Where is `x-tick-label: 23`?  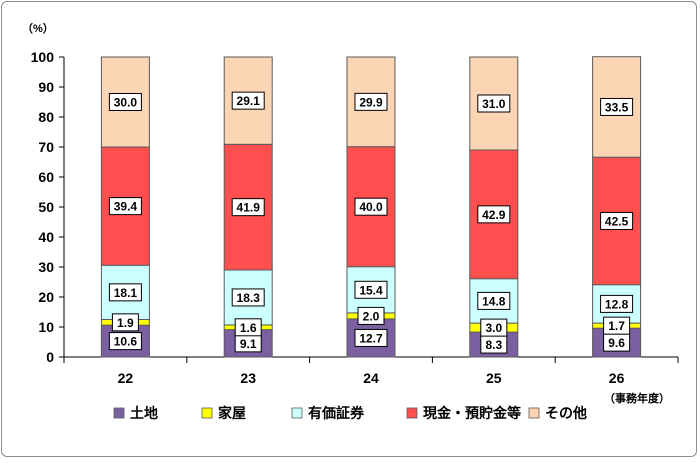 x-tick-label: 23 is located at coordinates (248, 378).